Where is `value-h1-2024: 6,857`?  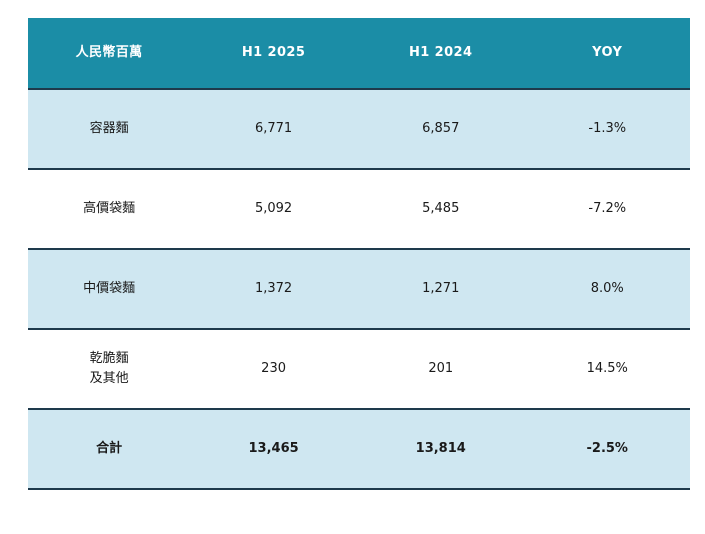
value-h1-2024: 6,857 is located at coordinates (441, 128).